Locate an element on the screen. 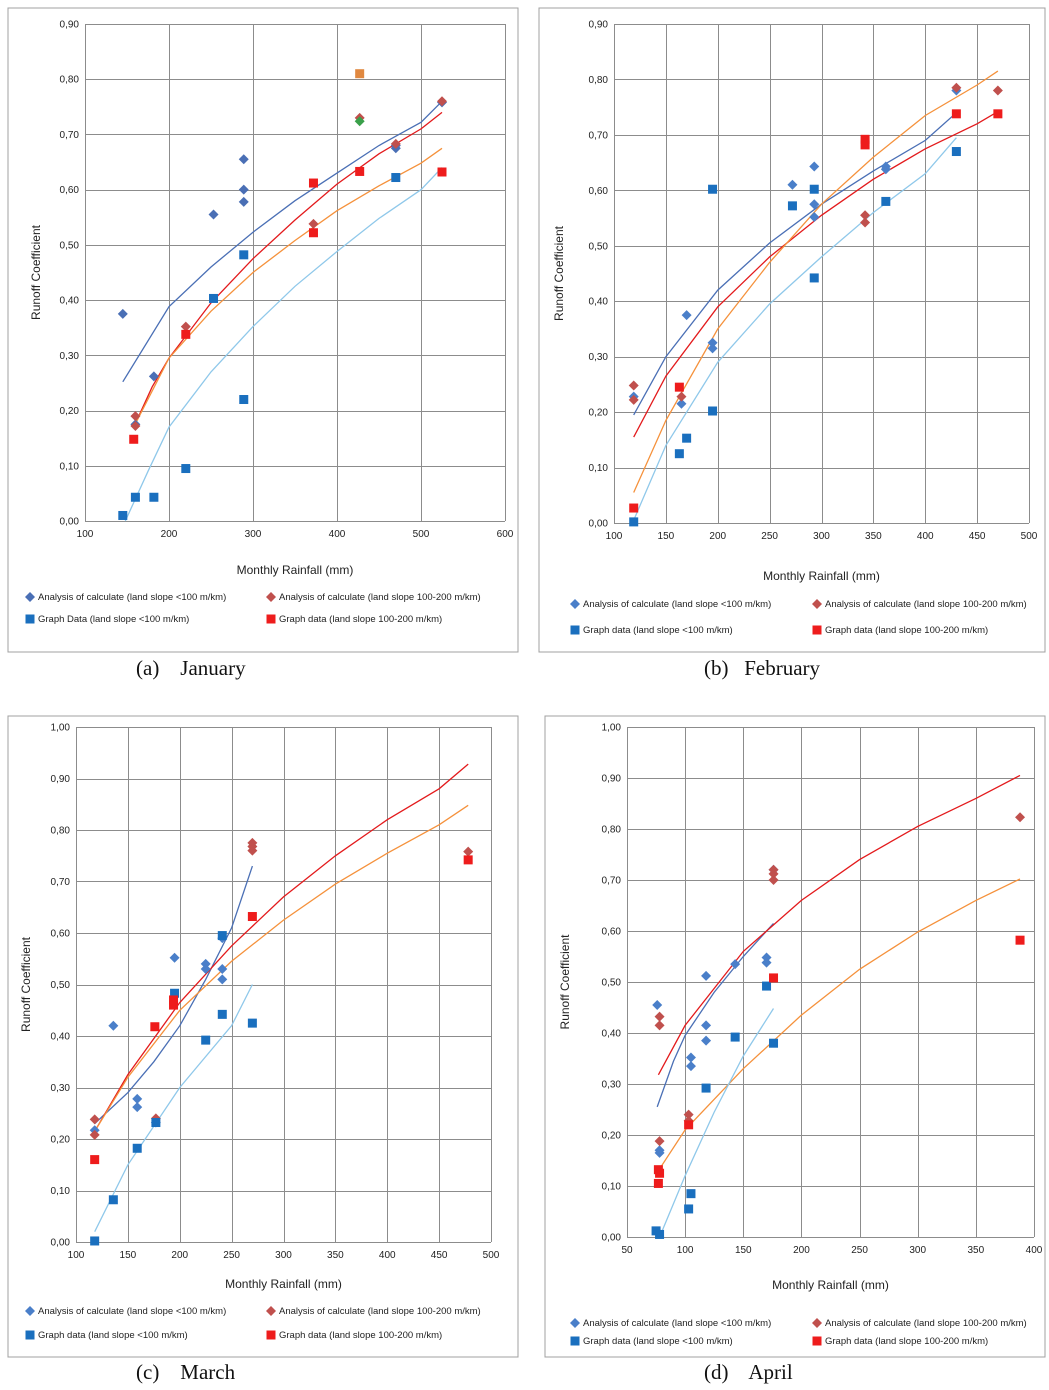  x-tick-label: 400 is located at coordinates (337, 534).